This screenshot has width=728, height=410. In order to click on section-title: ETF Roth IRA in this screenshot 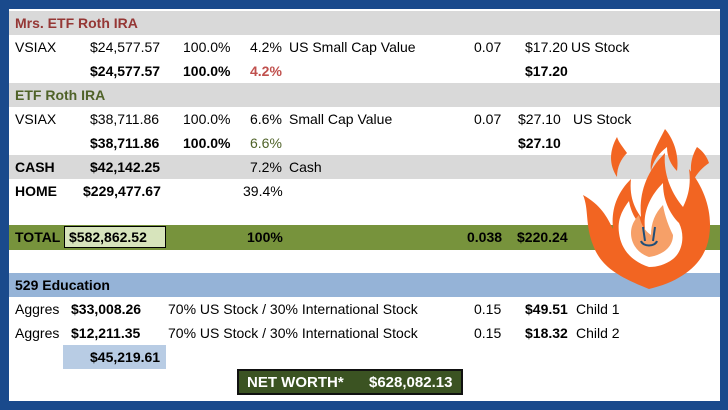, I will do `click(60, 95)`.